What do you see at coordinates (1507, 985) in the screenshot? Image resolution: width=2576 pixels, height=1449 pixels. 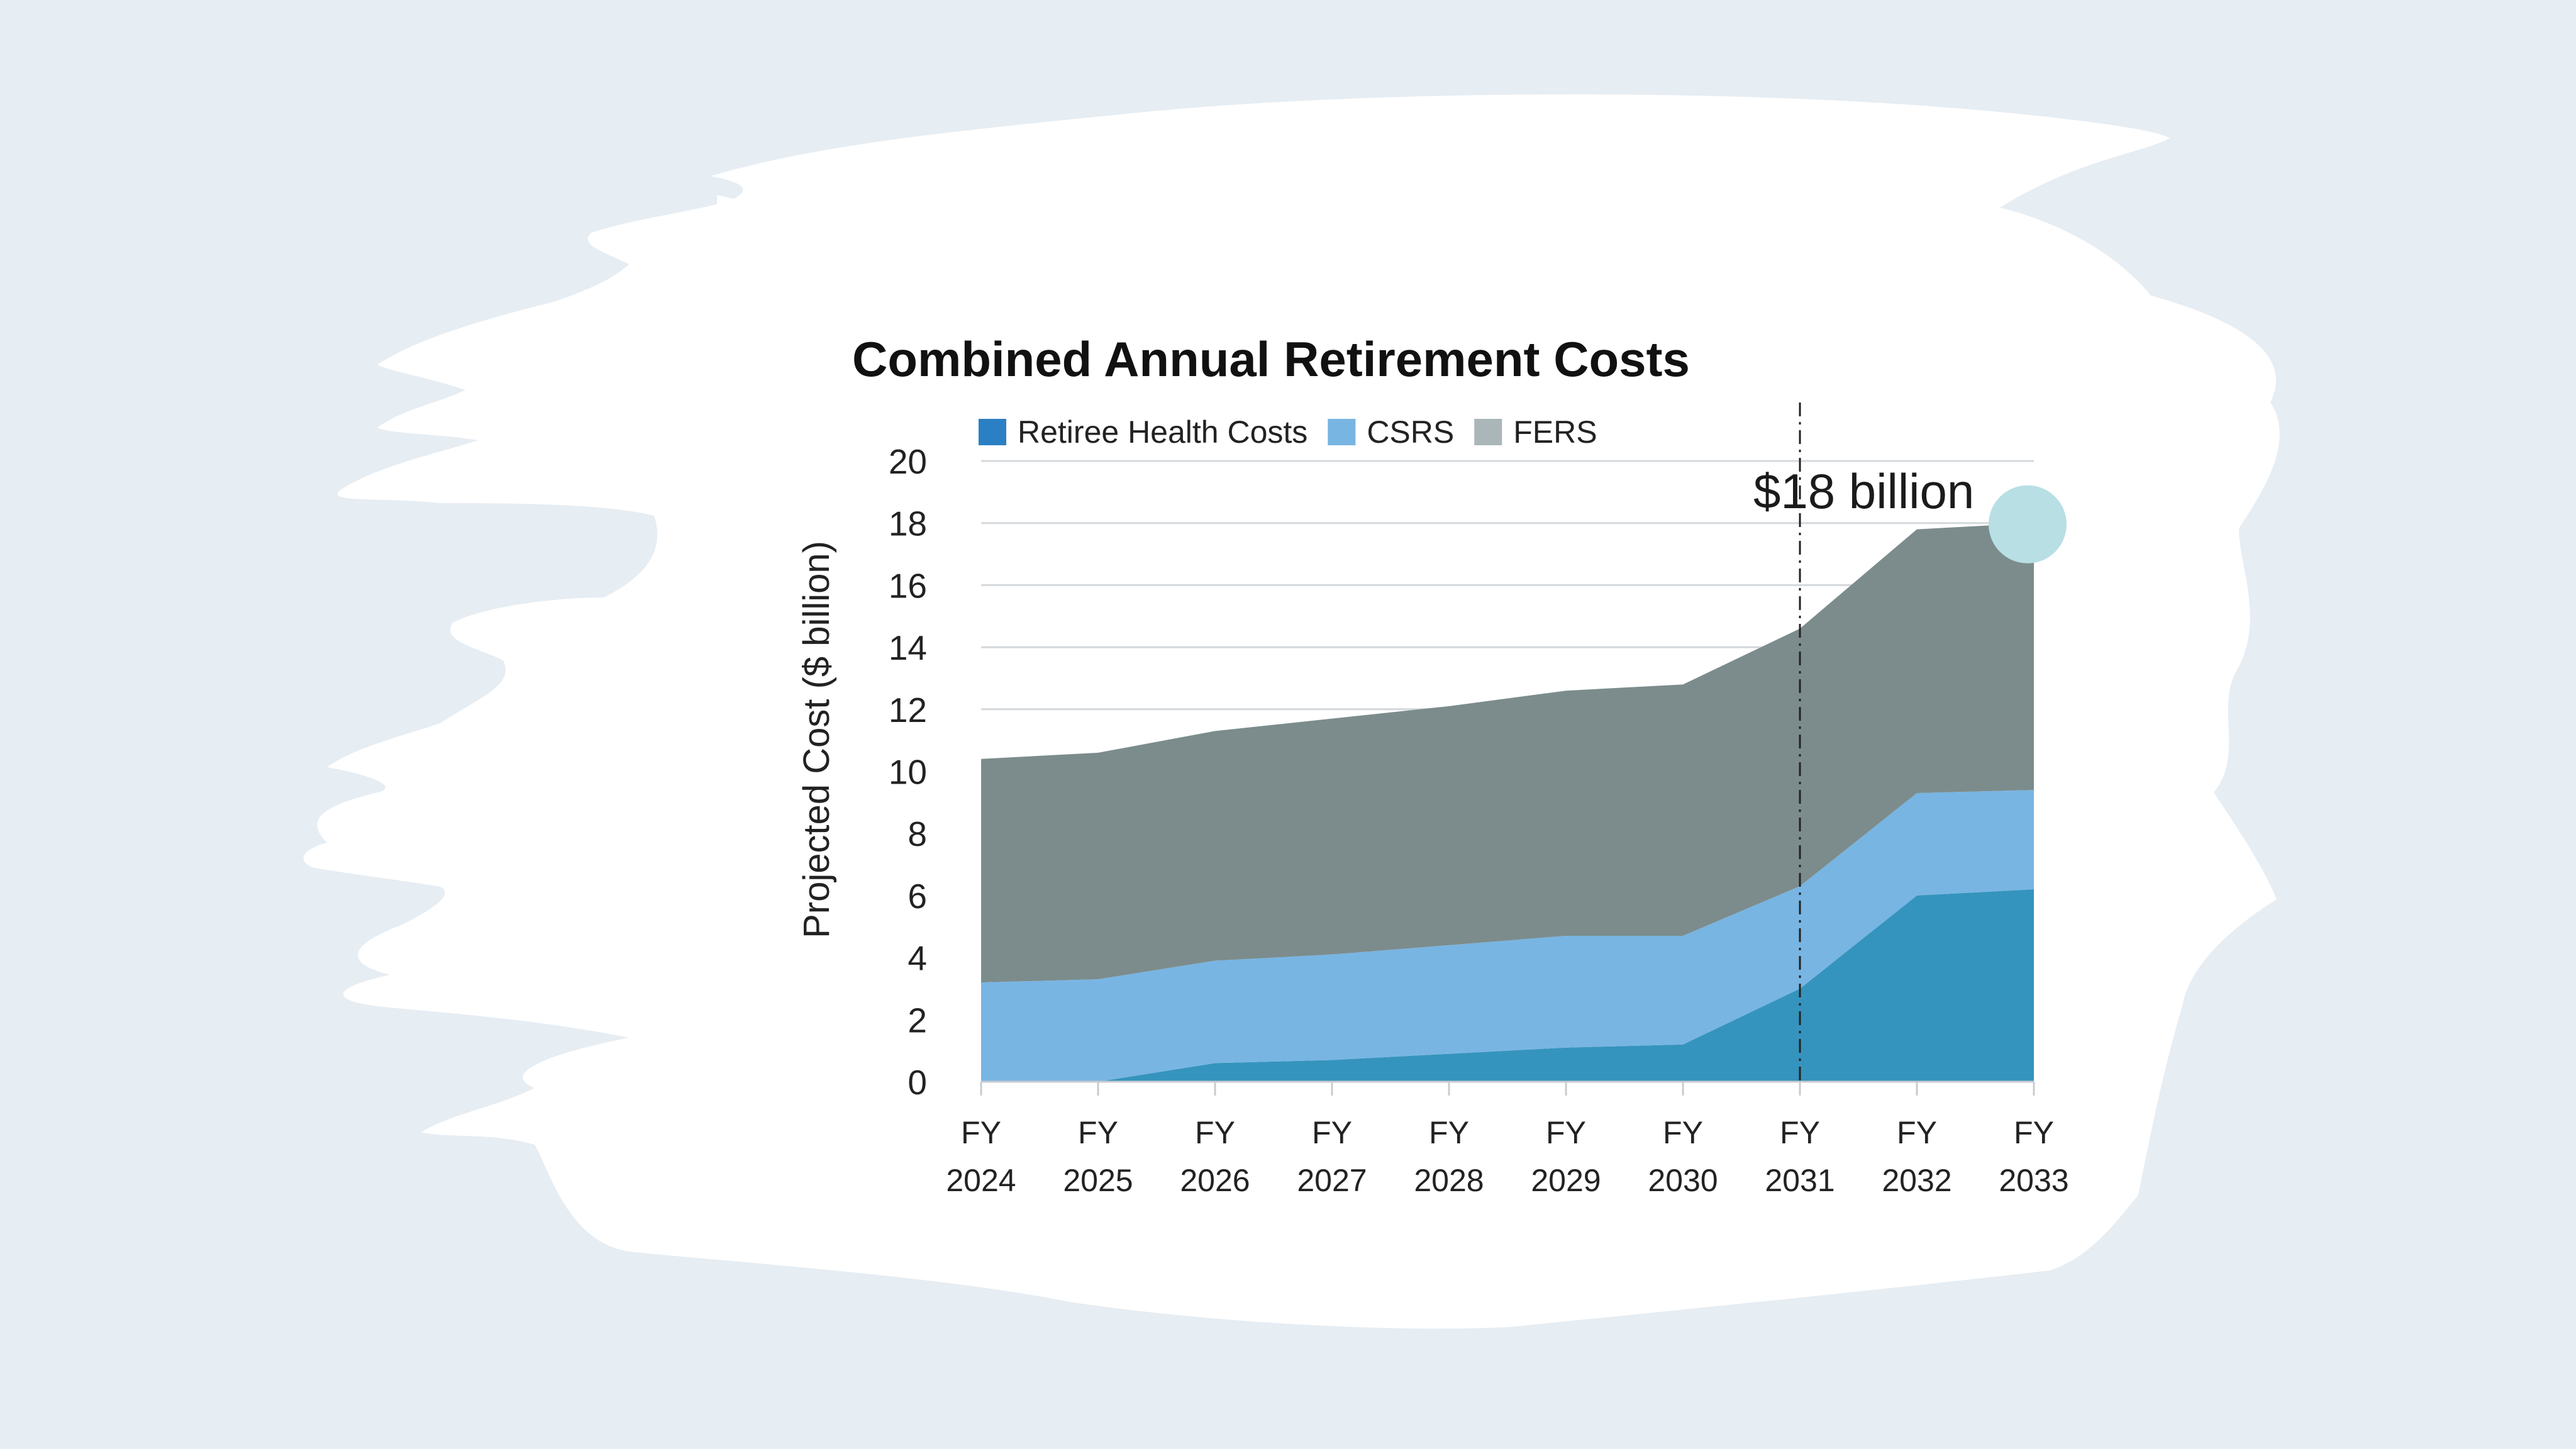 I see `series-area-retiree-health-costs` at bounding box center [1507, 985].